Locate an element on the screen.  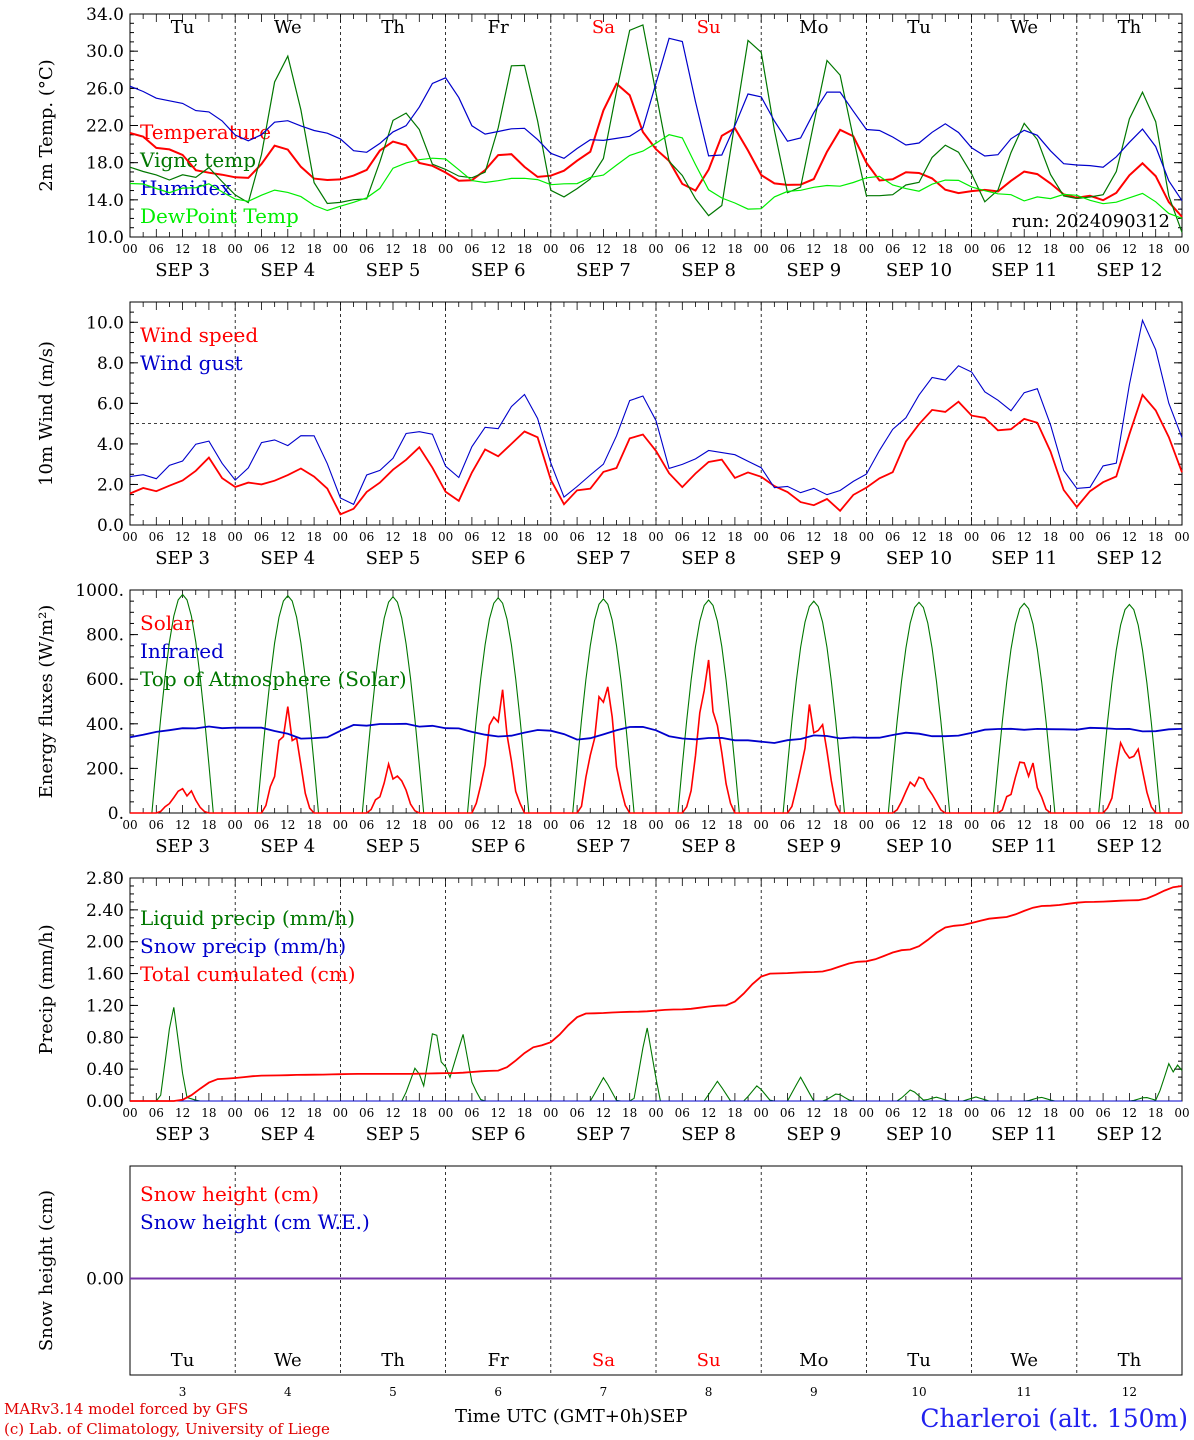
y-tick-label: 22.0 is located at coordinates (105, 127).